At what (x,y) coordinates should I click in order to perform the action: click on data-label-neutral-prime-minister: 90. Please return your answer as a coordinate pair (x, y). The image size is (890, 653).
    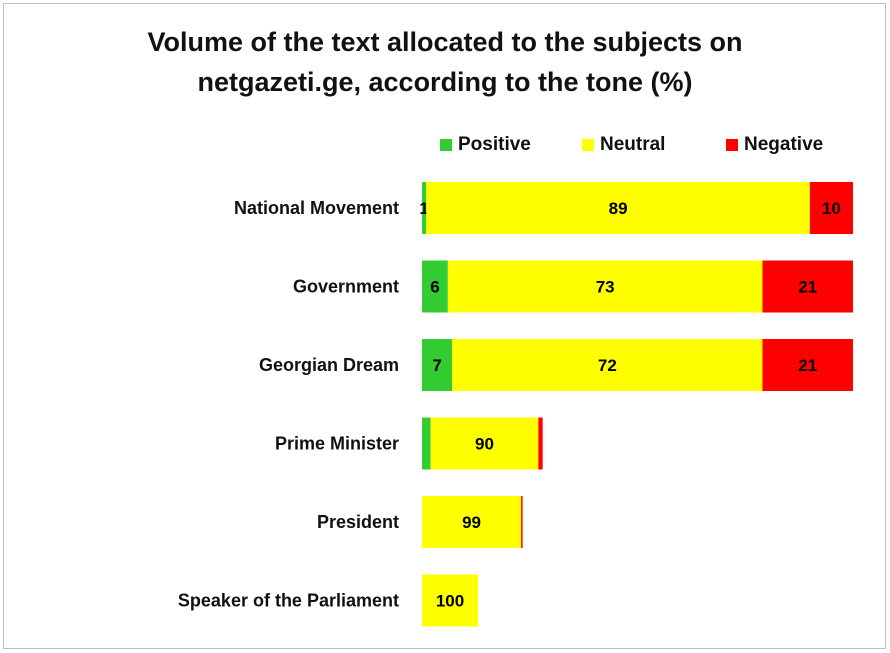
    Looking at the image, I should click on (484, 444).